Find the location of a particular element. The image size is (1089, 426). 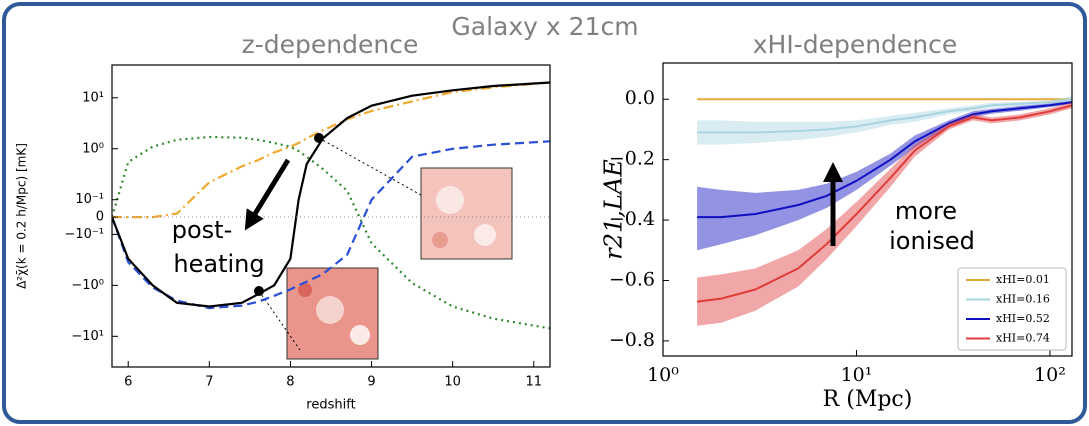

x-tick-label: 10 is located at coordinates (452, 382).